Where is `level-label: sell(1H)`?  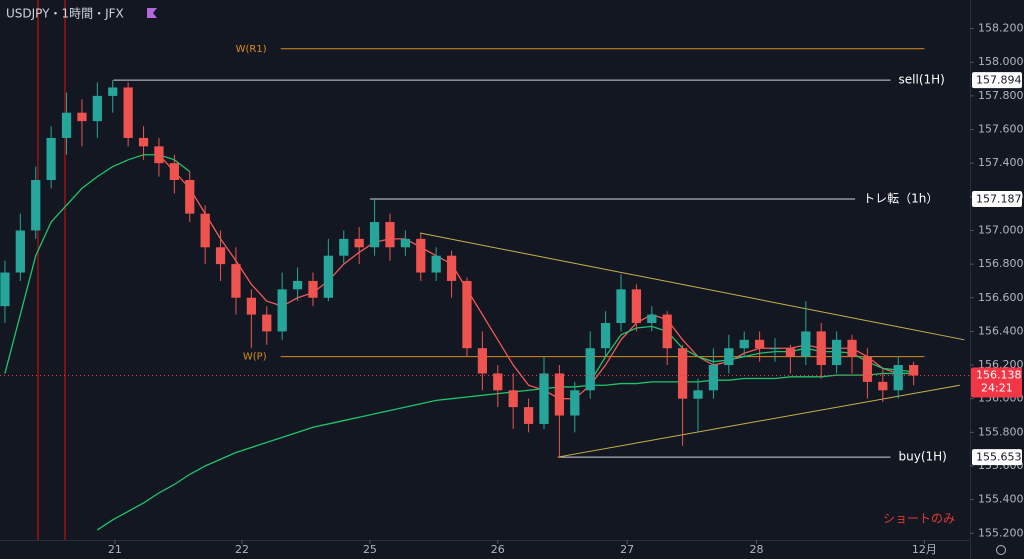 level-label: sell(1H) is located at coordinates (922, 80).